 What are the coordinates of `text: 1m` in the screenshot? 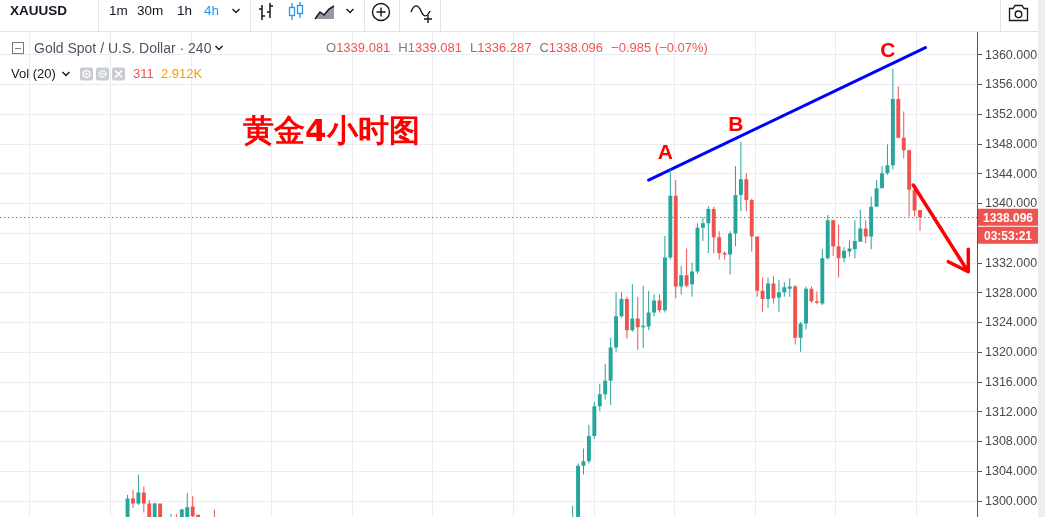 It's located at (118, 10).